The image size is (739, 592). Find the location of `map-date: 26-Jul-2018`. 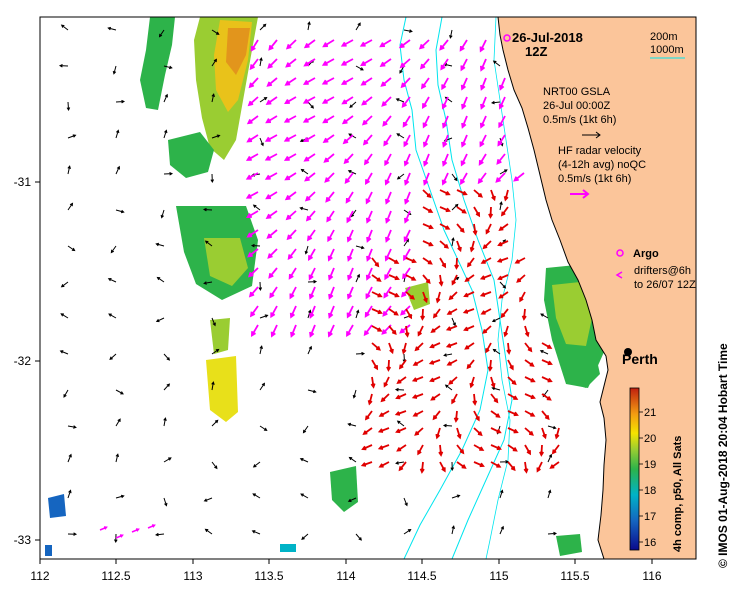

map-date: 26-Jul-2018 is located at coordinates (547, 37).